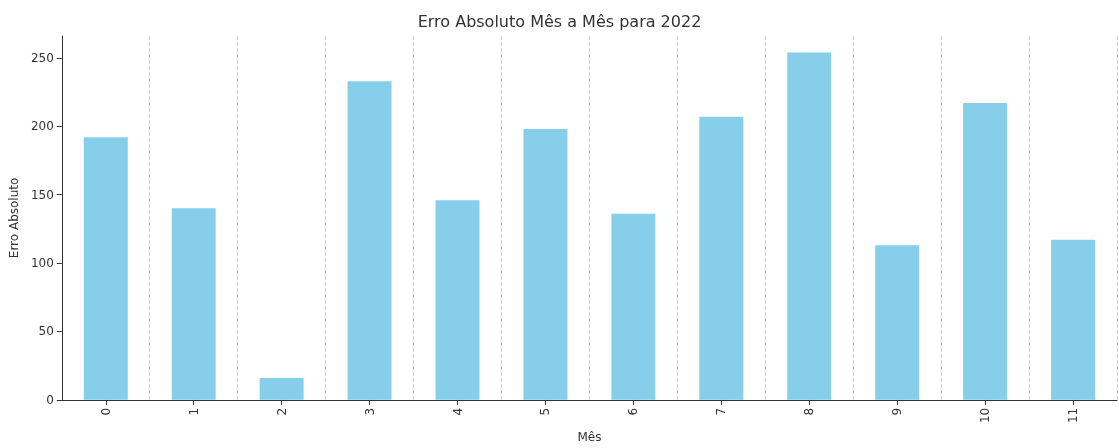 This screenshot has width=1119, height=448. What do you see at coordinates (46, 331) in the screenshot?
I see `y-tick-label: 50` at bounding box center [46, 331].